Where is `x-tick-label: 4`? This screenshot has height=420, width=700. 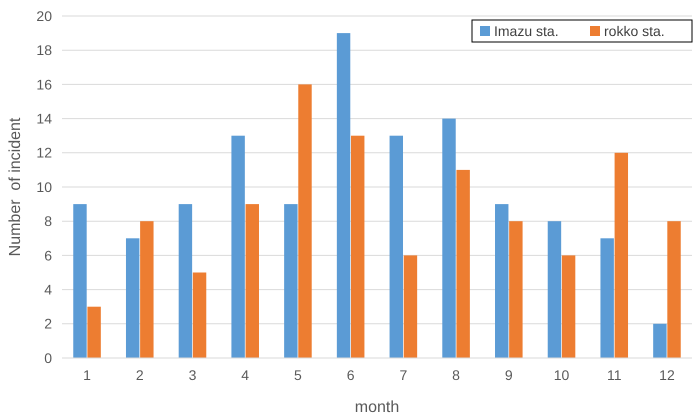
x-tick-label: 4 is located at coordinates (245, 375).